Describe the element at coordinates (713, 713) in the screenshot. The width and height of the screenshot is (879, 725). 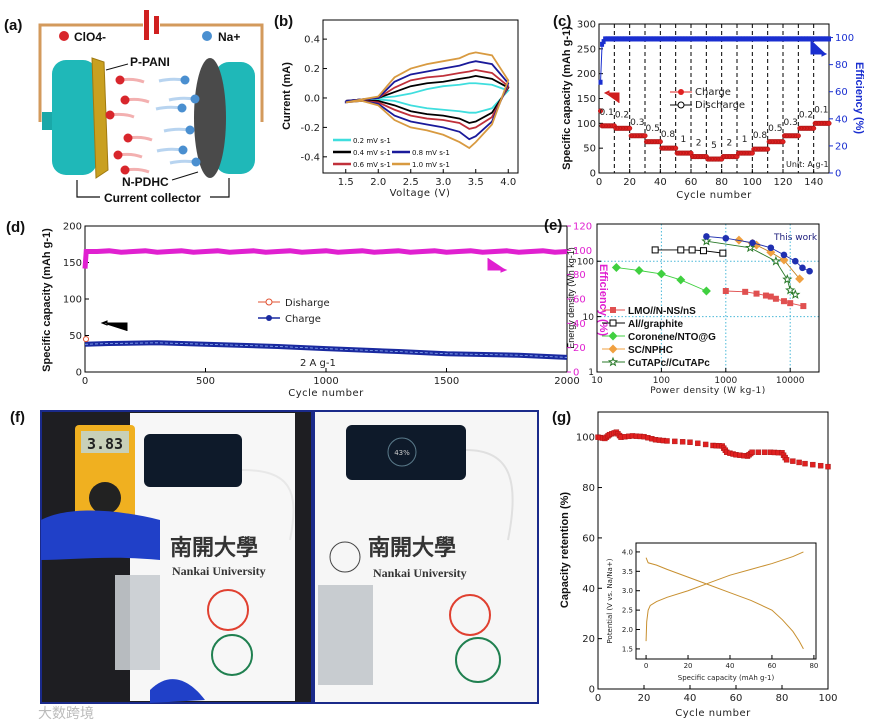
I see `g-xlabel: Cycle number` at that location.